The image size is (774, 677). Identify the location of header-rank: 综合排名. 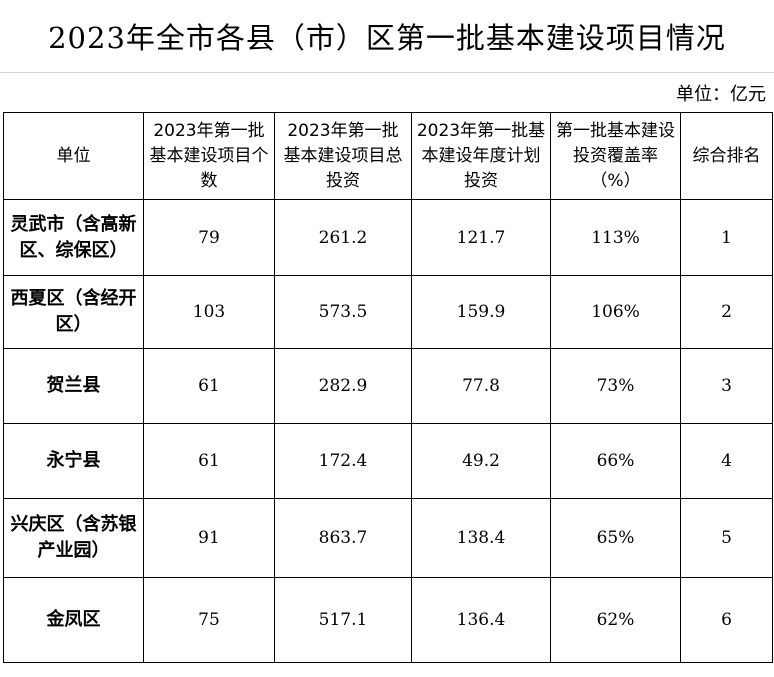
(727, 156).